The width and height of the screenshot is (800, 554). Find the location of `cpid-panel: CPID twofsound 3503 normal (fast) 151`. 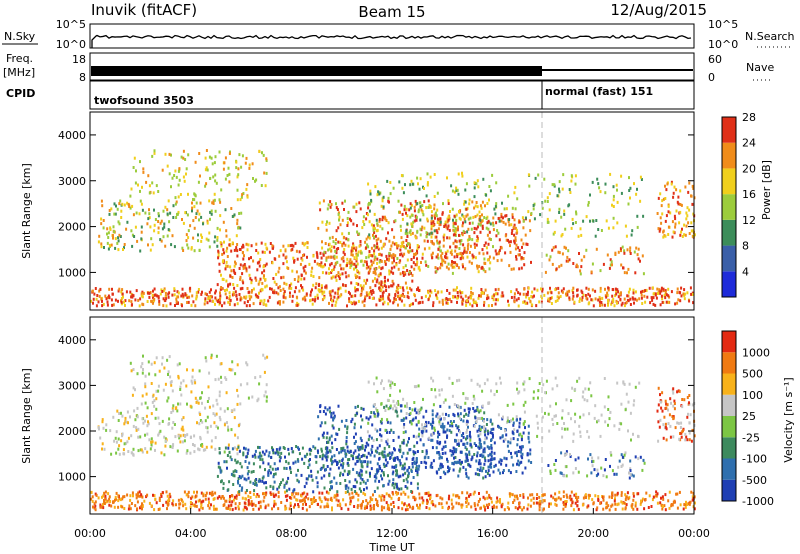

cpid-panel: CPID twofsound 3503 normal (fast) 151 is located at coordinates (350, 95).